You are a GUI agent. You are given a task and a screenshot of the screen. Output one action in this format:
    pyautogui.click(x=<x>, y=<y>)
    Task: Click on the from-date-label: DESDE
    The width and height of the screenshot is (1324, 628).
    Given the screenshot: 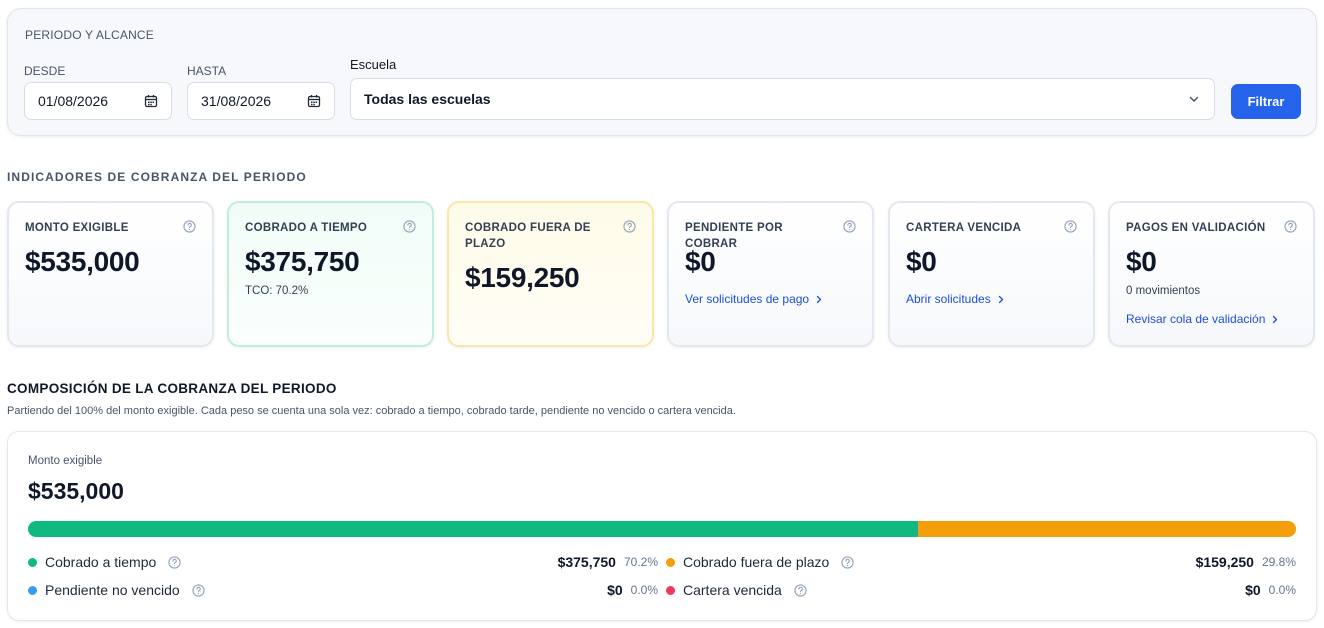 What is the action you would take?
    pyautogui.click(x=45, y=71)
    